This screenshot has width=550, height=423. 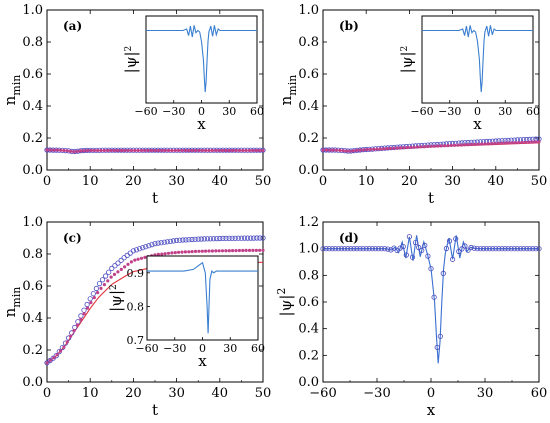 What do you see at coordinates (114, 287) in the screenshot?
I see `inset-y-axis-label-sup: 2` at bounding box center [114, 287].